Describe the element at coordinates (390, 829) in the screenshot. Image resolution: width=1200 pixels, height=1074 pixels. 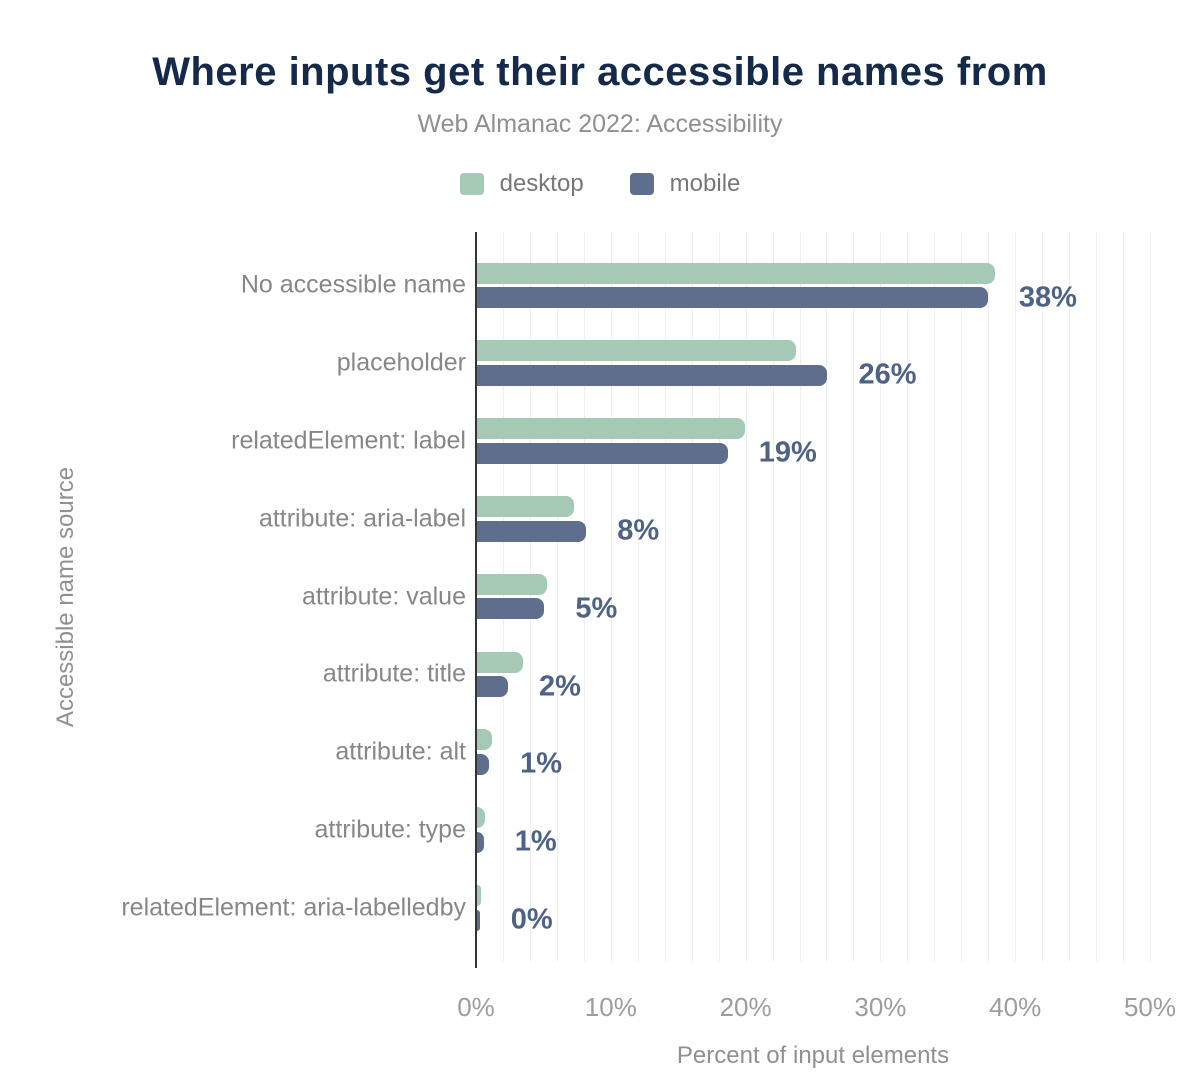
I see `category-label: attribute: type` at that location.